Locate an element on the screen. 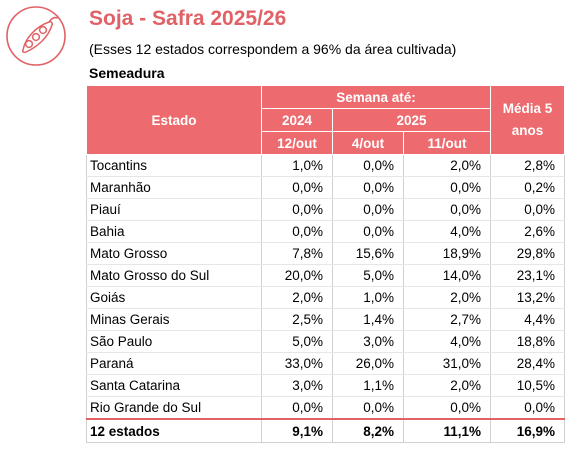 The width and height of the screenshot is (580, 449). table-row: Tocantins 1,0% 0,0% 2,0% 2,8% is located at coordinates (326, 165).